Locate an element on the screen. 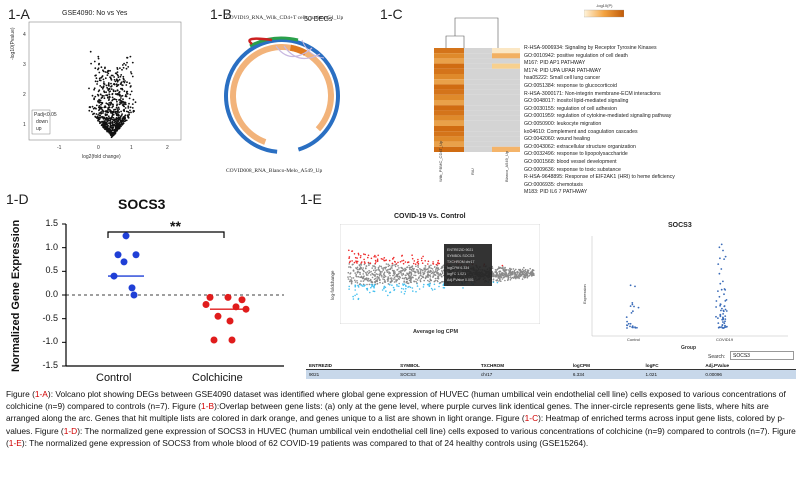  circos-degs-label: 50 DEGs is located at coordinates (318, 19).